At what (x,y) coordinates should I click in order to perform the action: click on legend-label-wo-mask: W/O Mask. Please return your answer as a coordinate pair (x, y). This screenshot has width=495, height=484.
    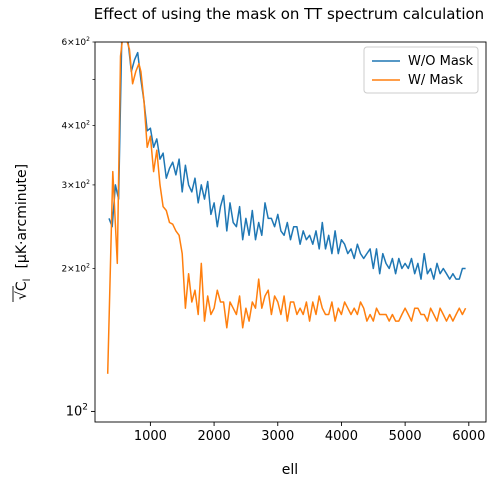
    Looking at the image, I should click on (441, 61).